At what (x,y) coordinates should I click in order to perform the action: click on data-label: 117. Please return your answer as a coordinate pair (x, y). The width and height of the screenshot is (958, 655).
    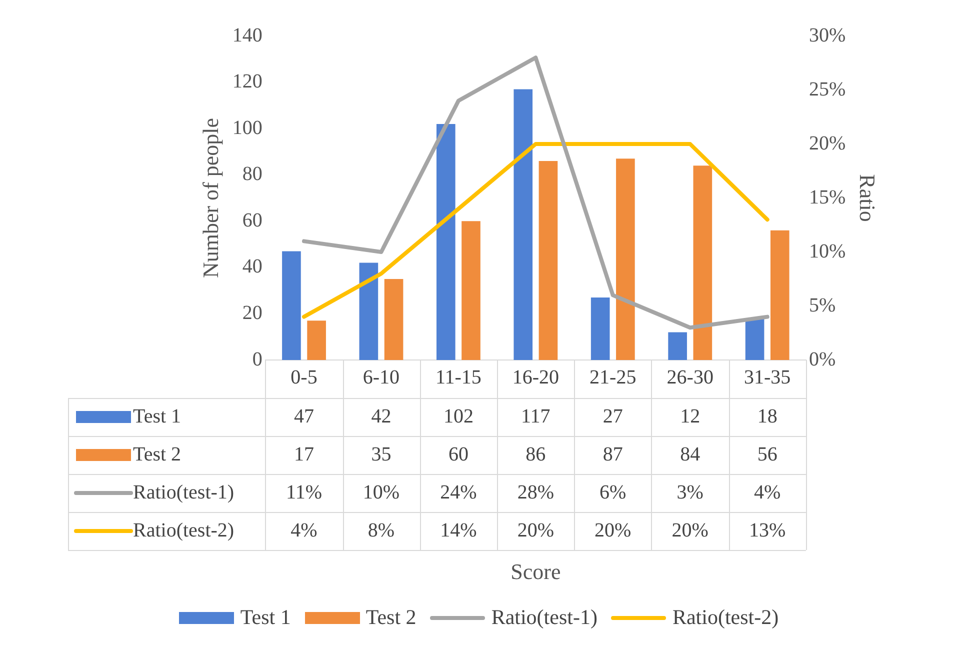
    Looking at the image, I should click on (535, 416).